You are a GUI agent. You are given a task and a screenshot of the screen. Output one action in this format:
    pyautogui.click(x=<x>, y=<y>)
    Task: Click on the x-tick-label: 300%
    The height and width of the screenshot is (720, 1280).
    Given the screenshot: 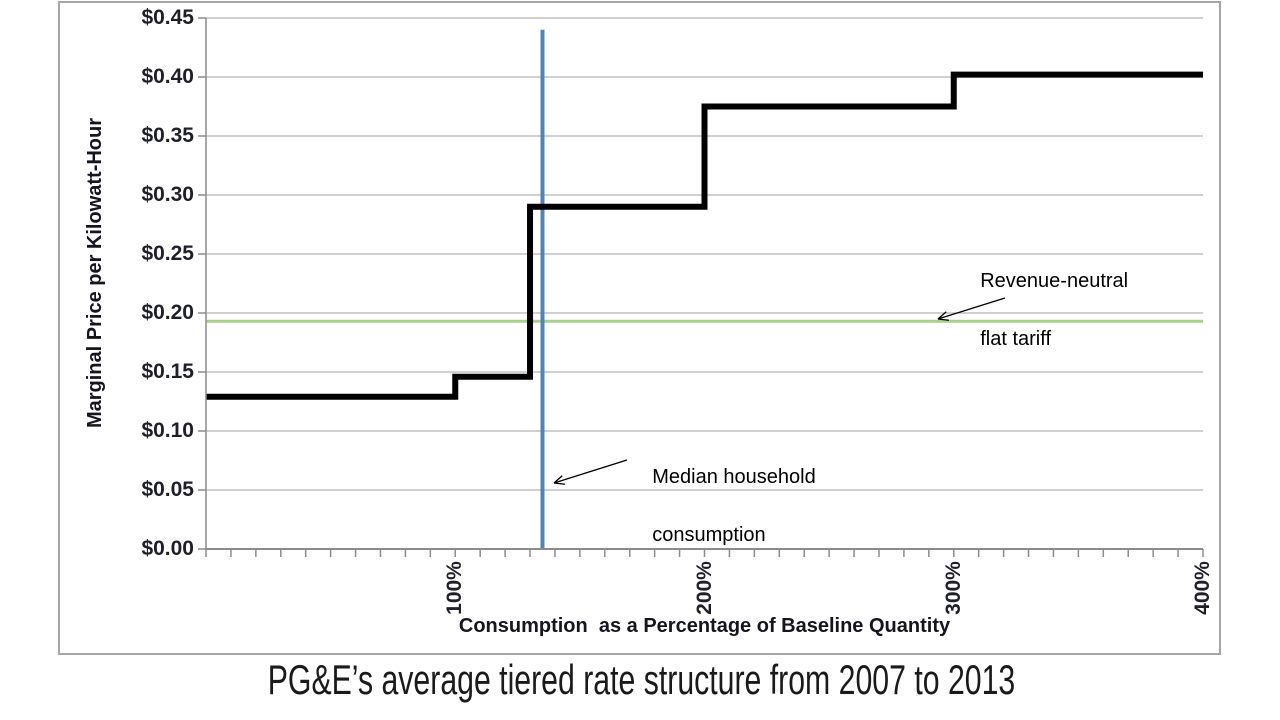 What is the action you would take?
    pyautogui.click(x=953, y=588)
    